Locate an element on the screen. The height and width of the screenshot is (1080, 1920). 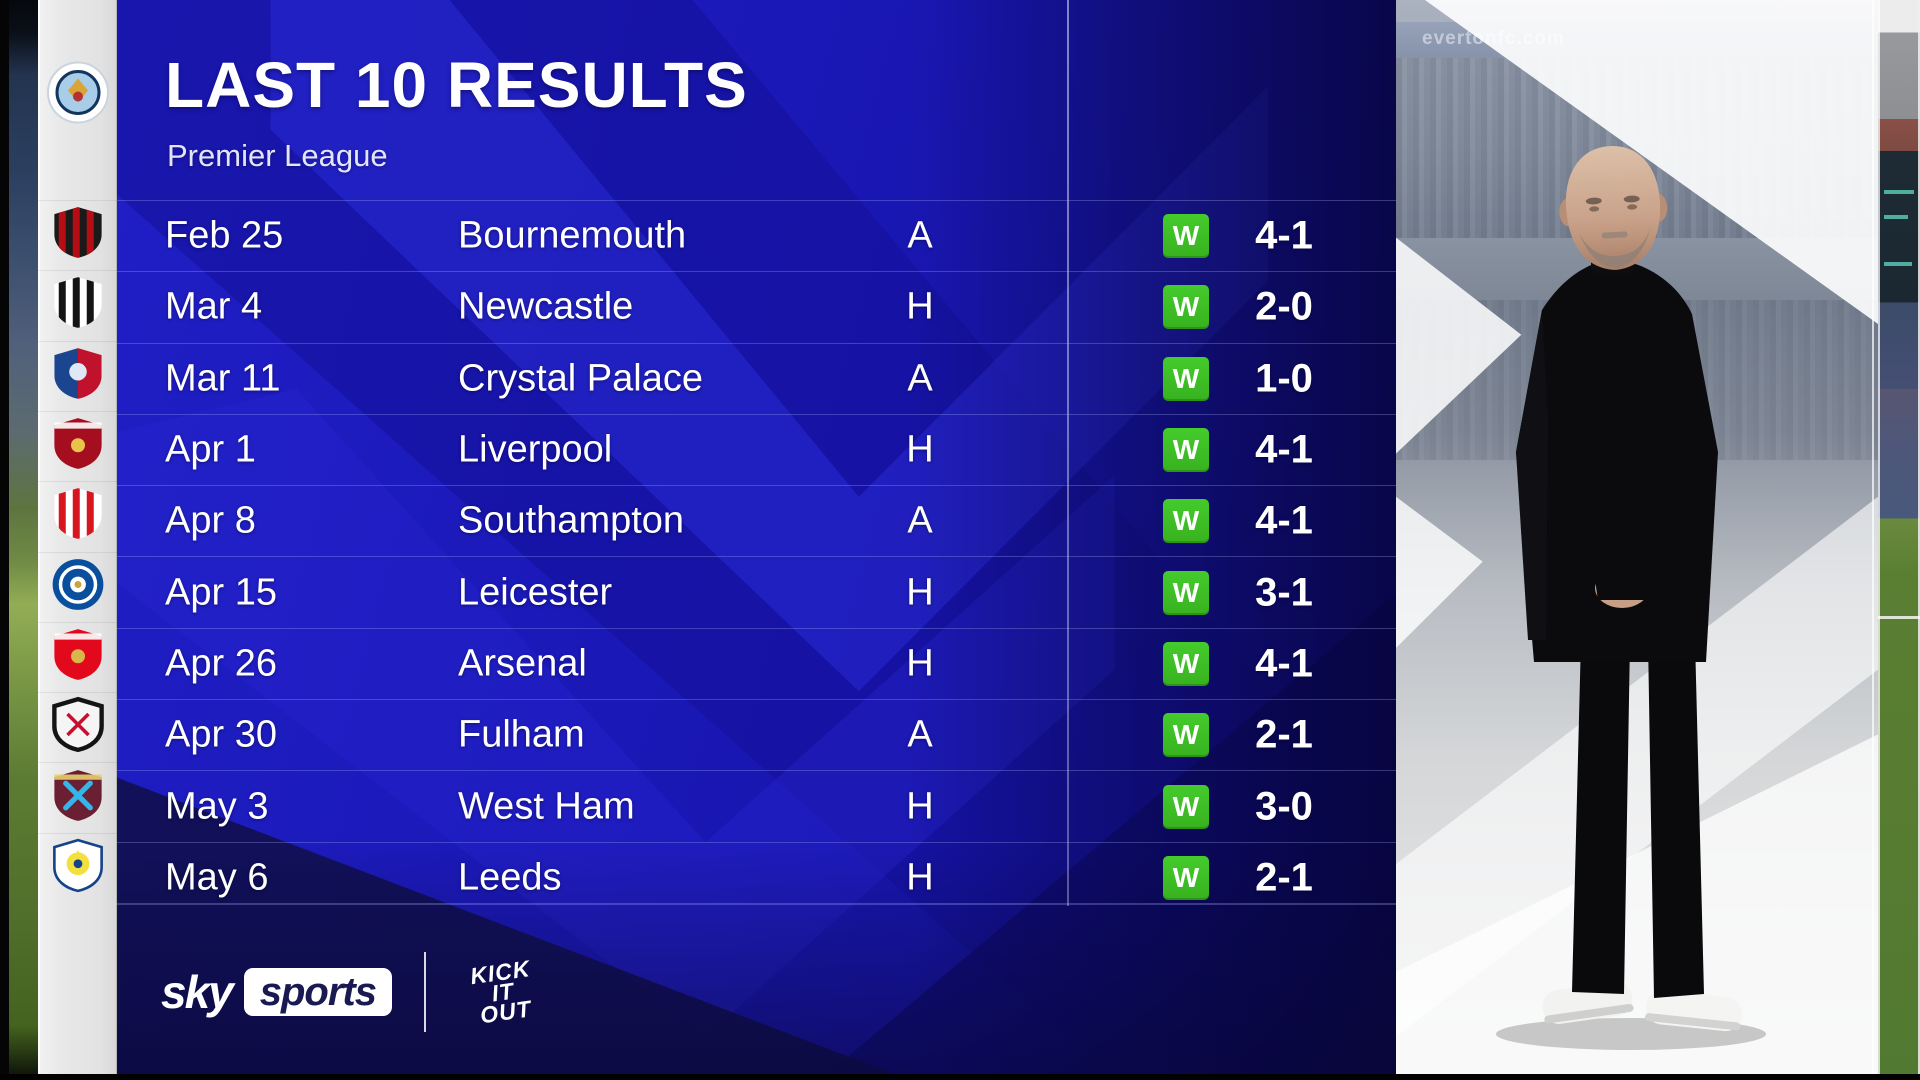
result-opponent: Leeds is located at coordinates (510, 877).